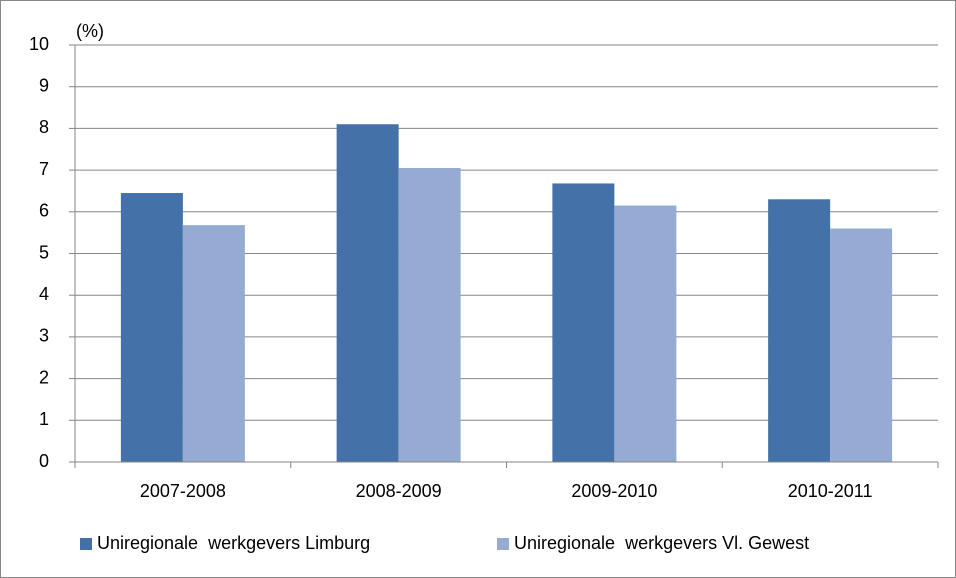 Image resolution: width=956 pixels, height=578 pixels. I want to click on y-tick-label: 10, so click(39, 44).